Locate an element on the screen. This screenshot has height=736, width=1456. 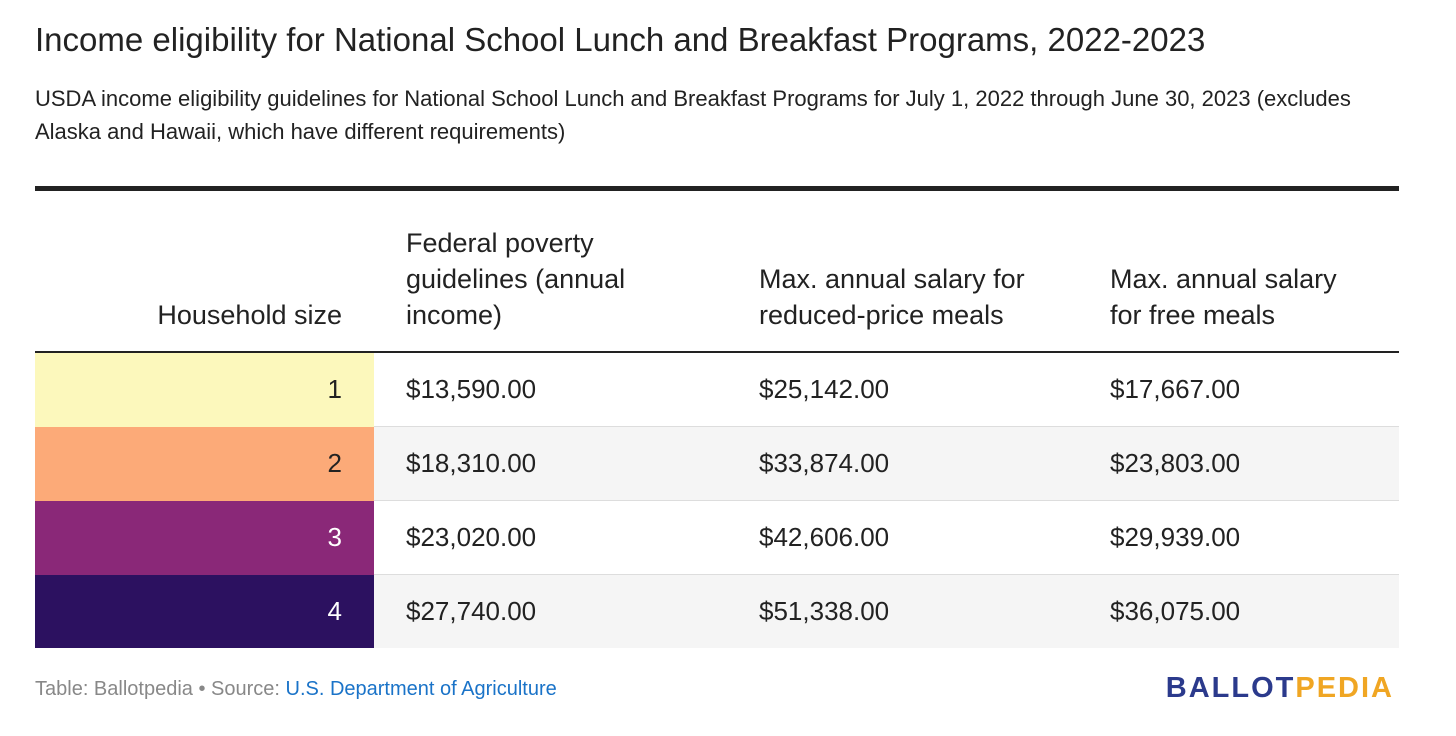
table-row: 2 $18,310.00 $33,874.00 $23,803.00 is located at coordinates (717, 463).